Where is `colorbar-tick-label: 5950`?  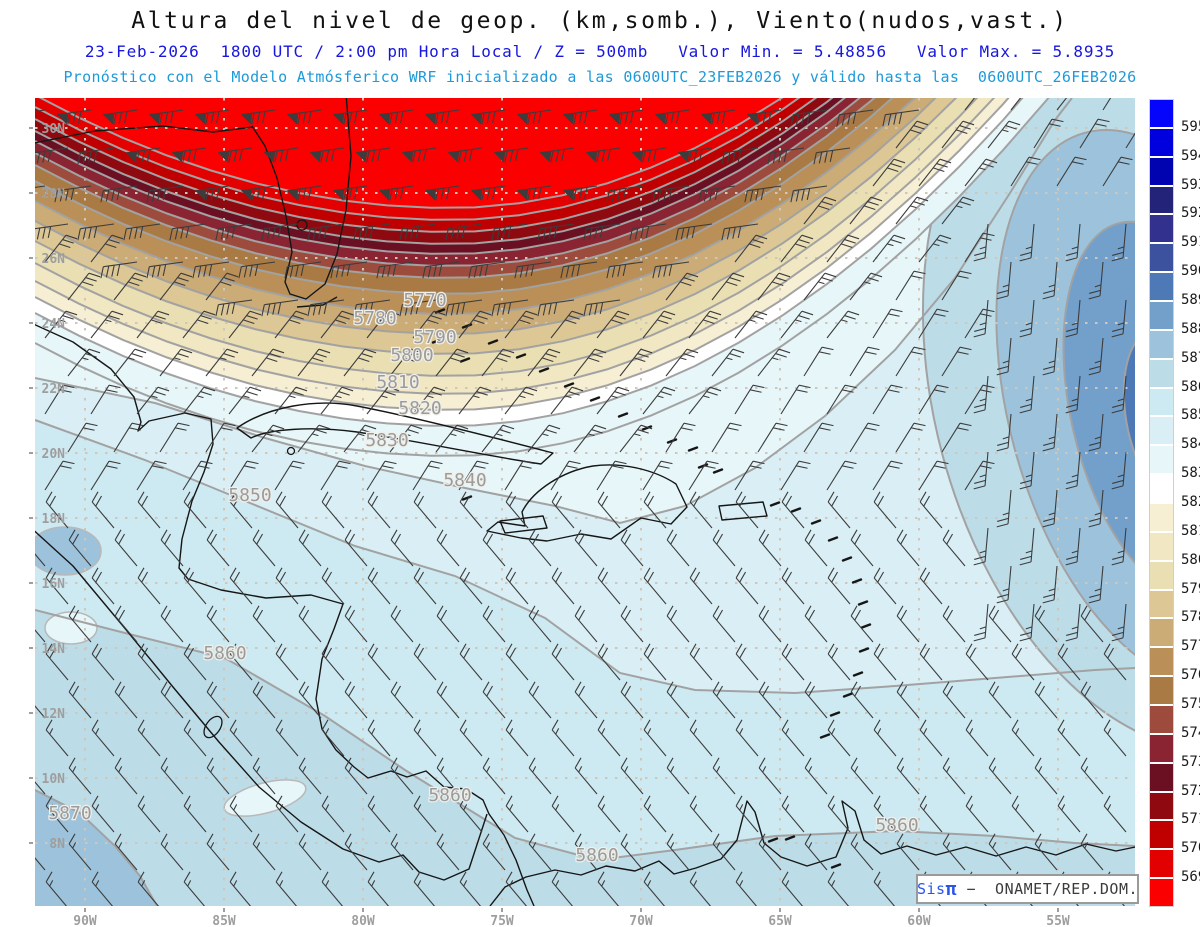 colorbar-tick-label: 5950 is located at coordinates (1190, 126).